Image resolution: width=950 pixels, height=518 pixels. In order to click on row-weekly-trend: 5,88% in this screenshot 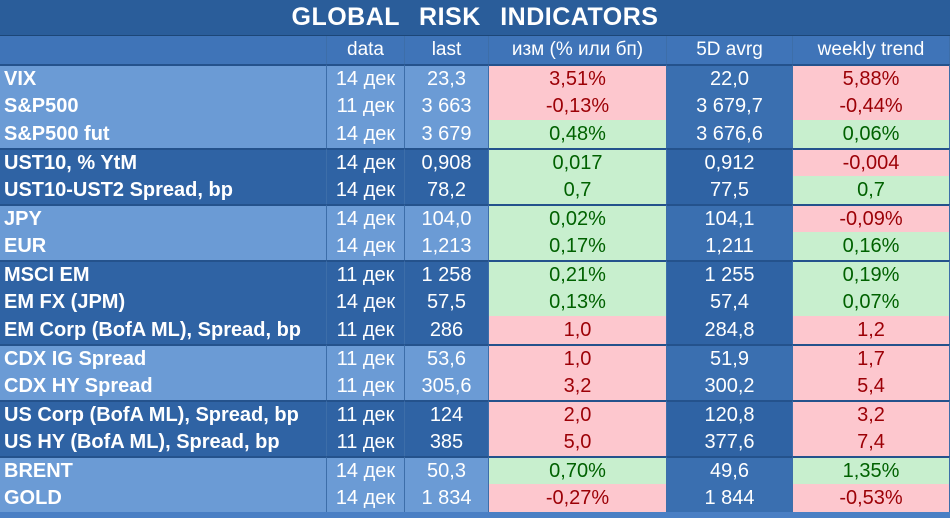, I will do `click(871, 78)`.